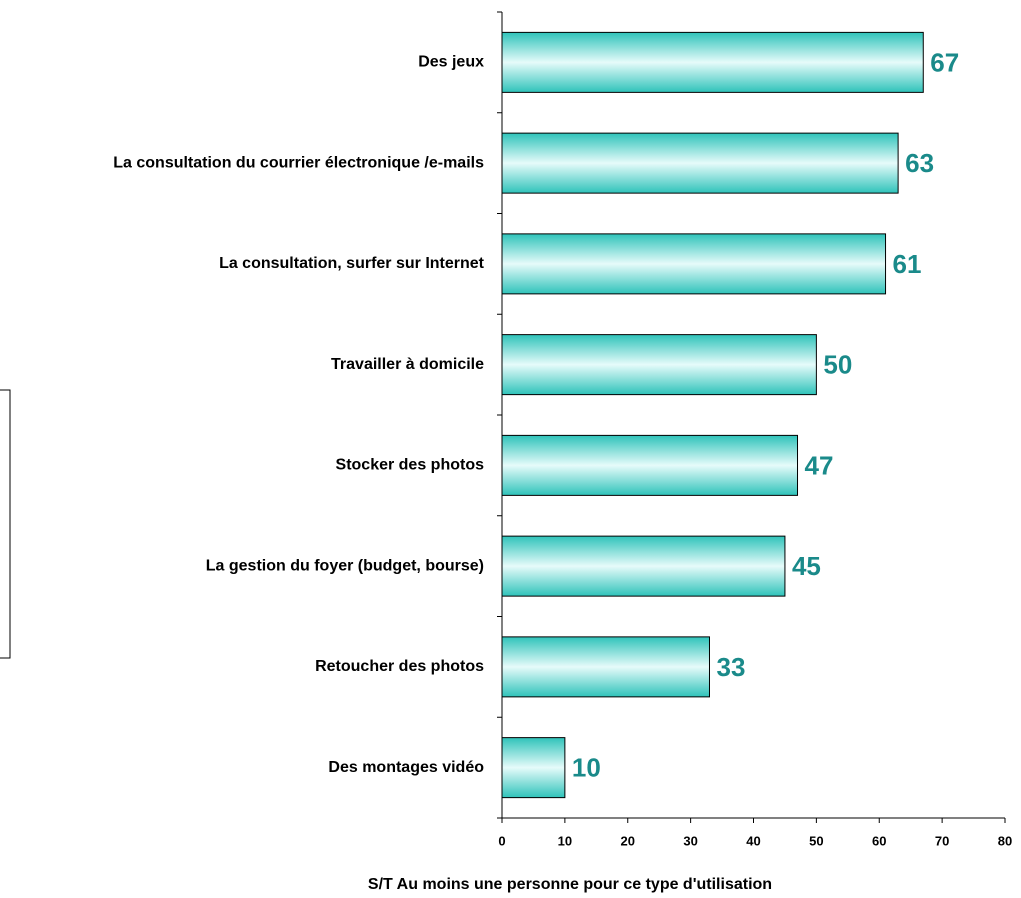  What do you see at coordinates (919, 163) in the screenshot?
I see `value-label: 63` at bounding box center [919, 163].